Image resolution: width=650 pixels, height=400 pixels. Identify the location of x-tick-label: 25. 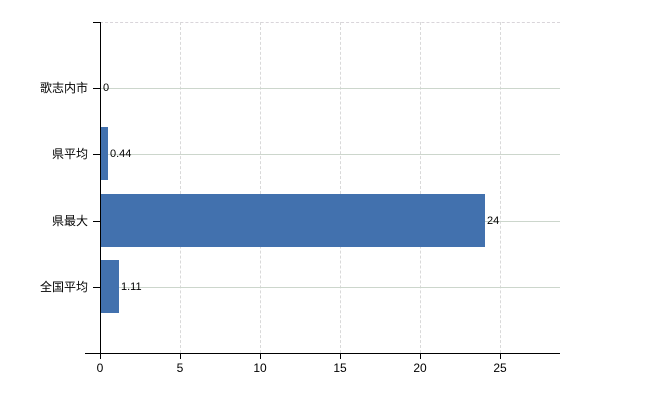
(500, 368).